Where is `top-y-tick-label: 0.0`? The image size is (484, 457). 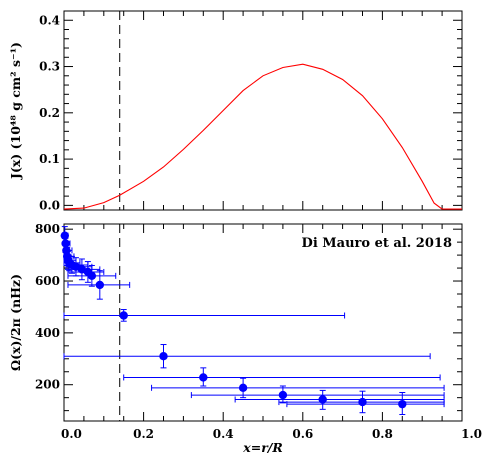 top-y-tick-label: 0.0 is located at coordinates (49, 205).